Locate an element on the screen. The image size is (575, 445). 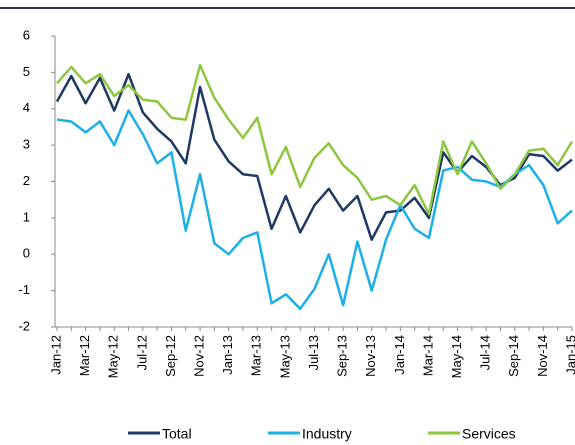
x-tick-label: Nov-12 is located at coordinates (198, 356).